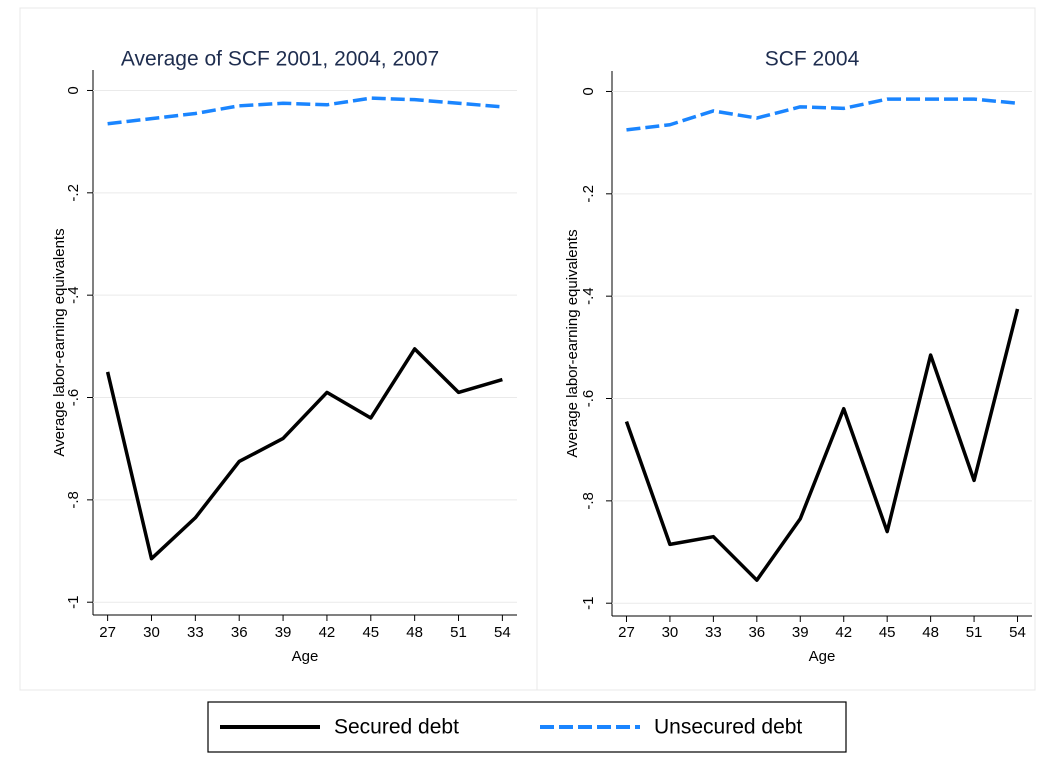  I want to click on panel-title: SCF 2004, so click(812, 59).